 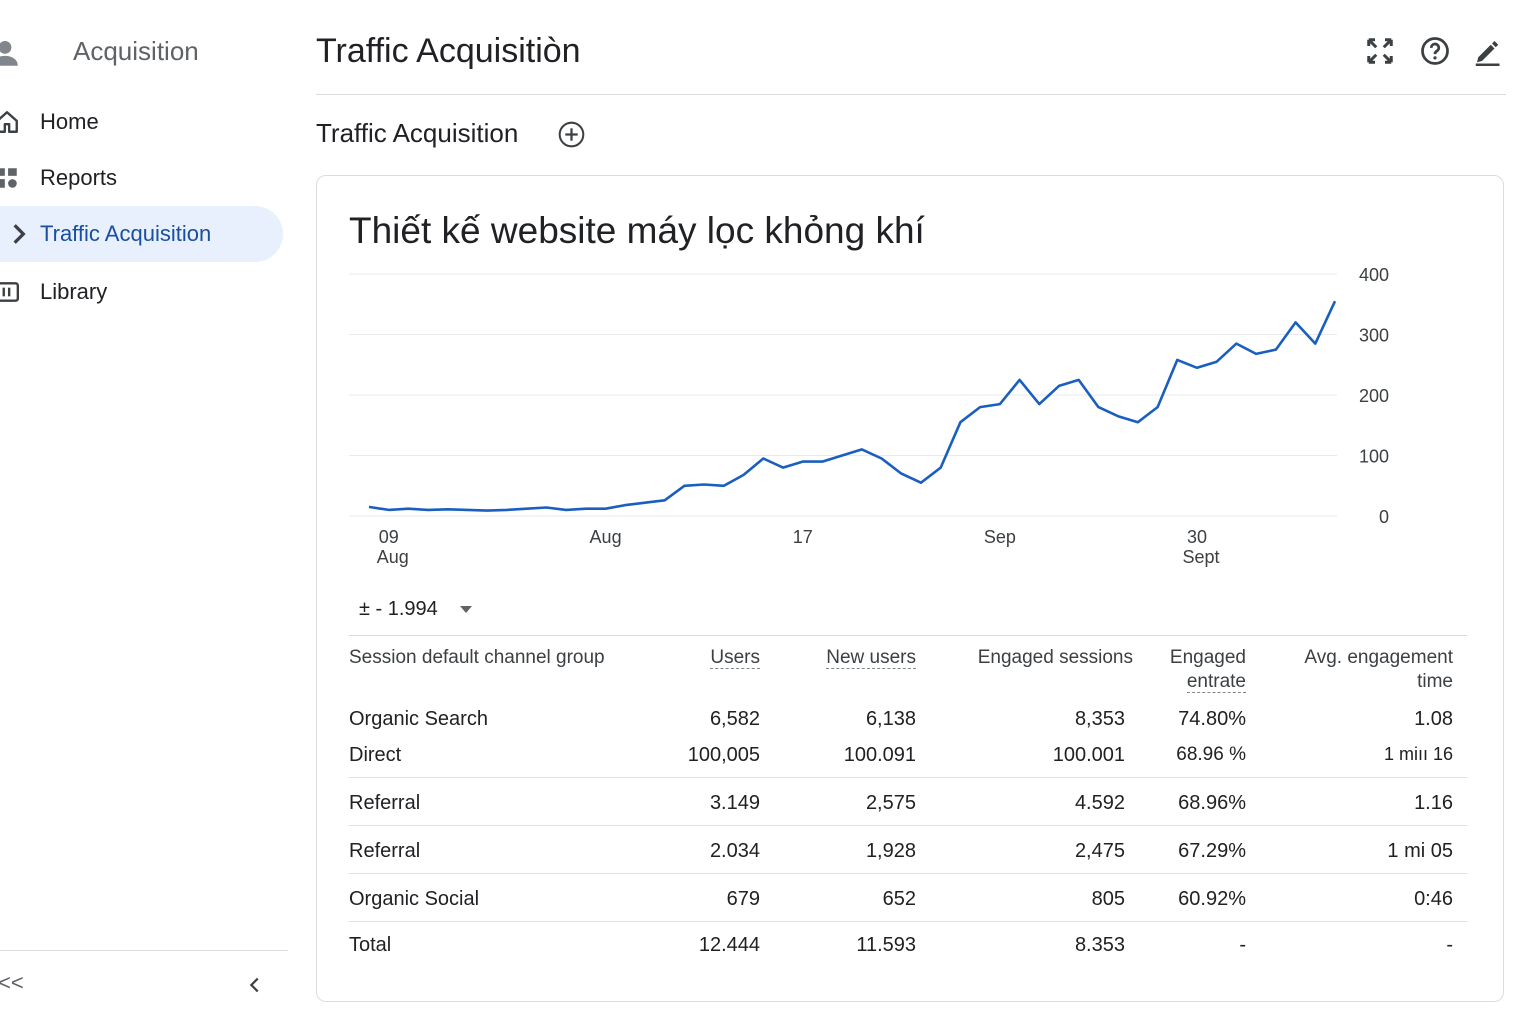 I want to click on y-tick-label: 300, so click(x=1374, y=336).